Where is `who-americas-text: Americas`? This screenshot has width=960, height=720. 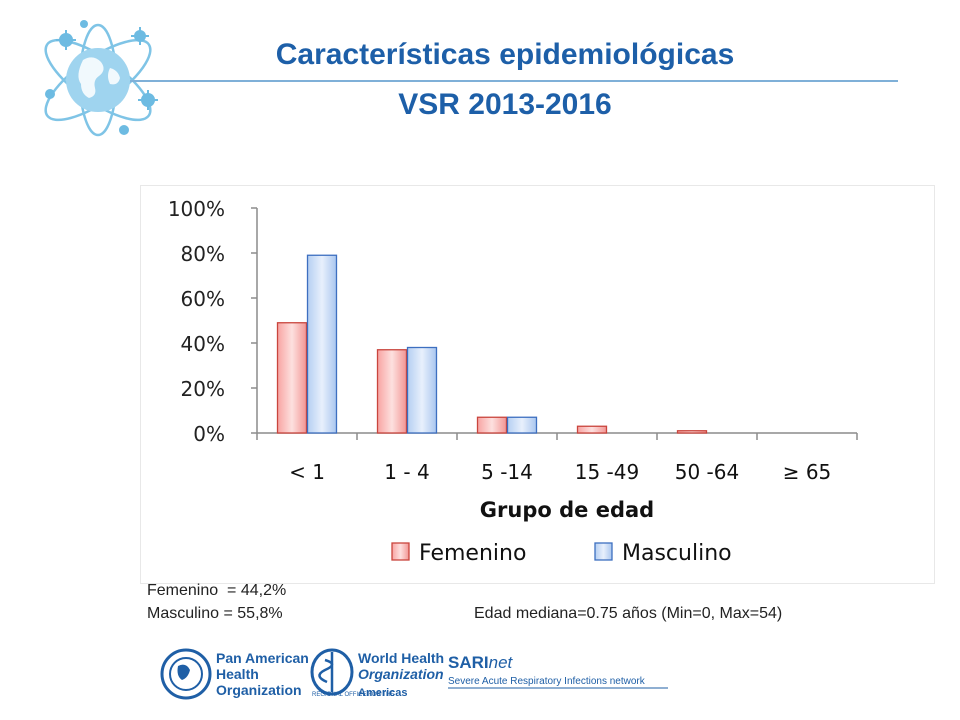 who-americas-text: Americas is located at coordinates (383, 693).